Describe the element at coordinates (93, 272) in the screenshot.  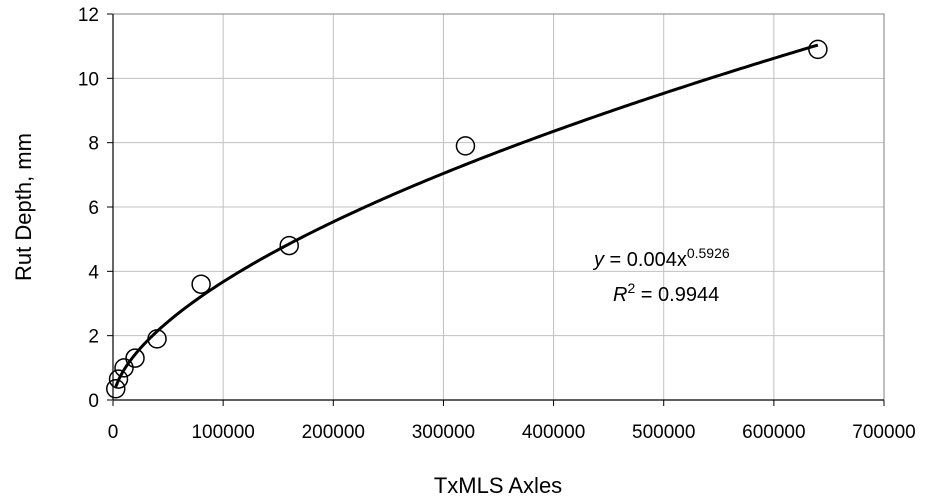
I see `y-tick-label: 4` at that location.